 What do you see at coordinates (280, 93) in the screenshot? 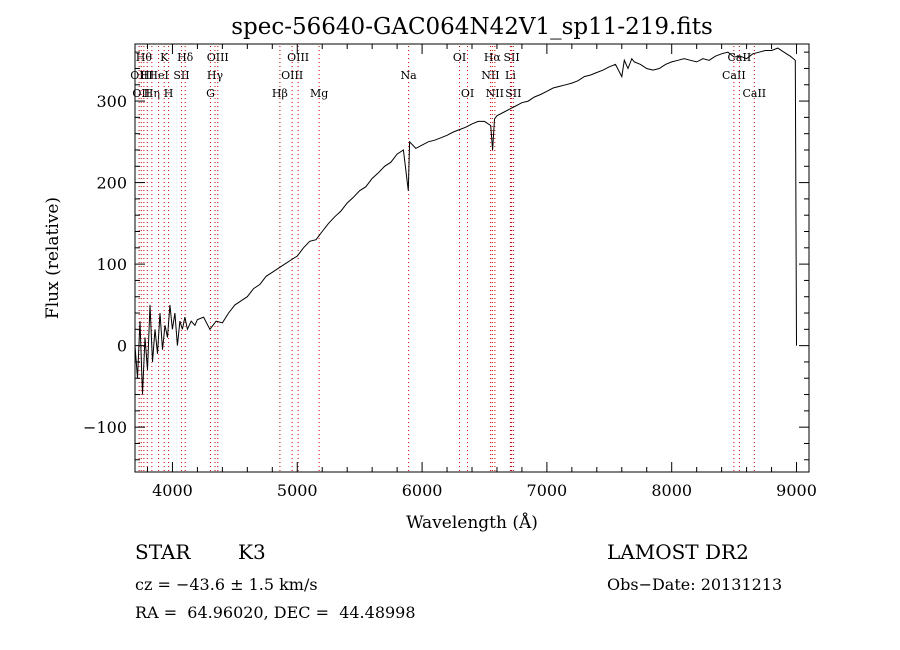
I see `line-marker-label: Hβ` at bounding box center [280, 93].